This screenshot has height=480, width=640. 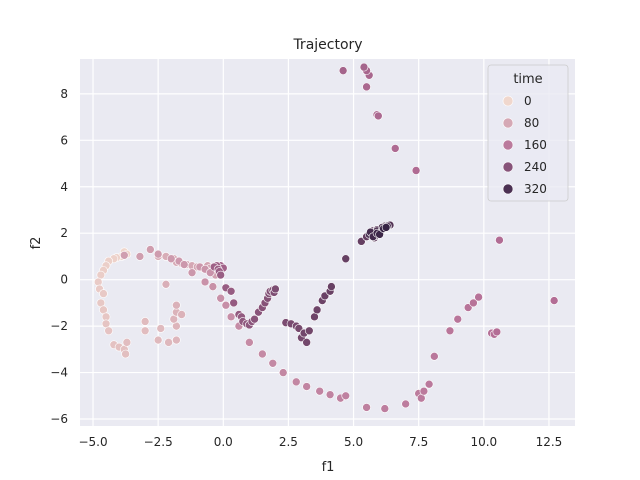 What do you see at coordinates (64, 140) in the screenshot?
I see `y-tick-label: 6` at bounding box center [64, 140].